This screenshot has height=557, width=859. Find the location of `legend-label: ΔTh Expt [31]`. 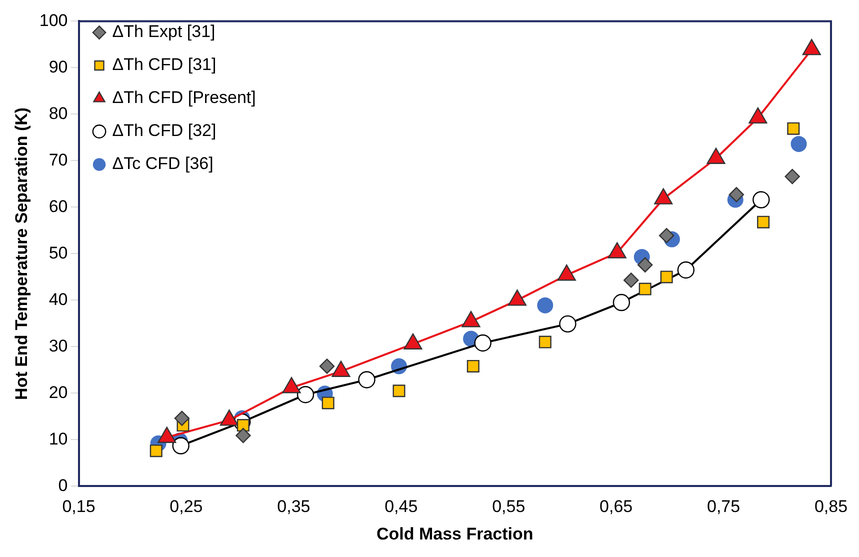

legend-label: ΔTh Expt [31] is located at coordinates (164, 32).